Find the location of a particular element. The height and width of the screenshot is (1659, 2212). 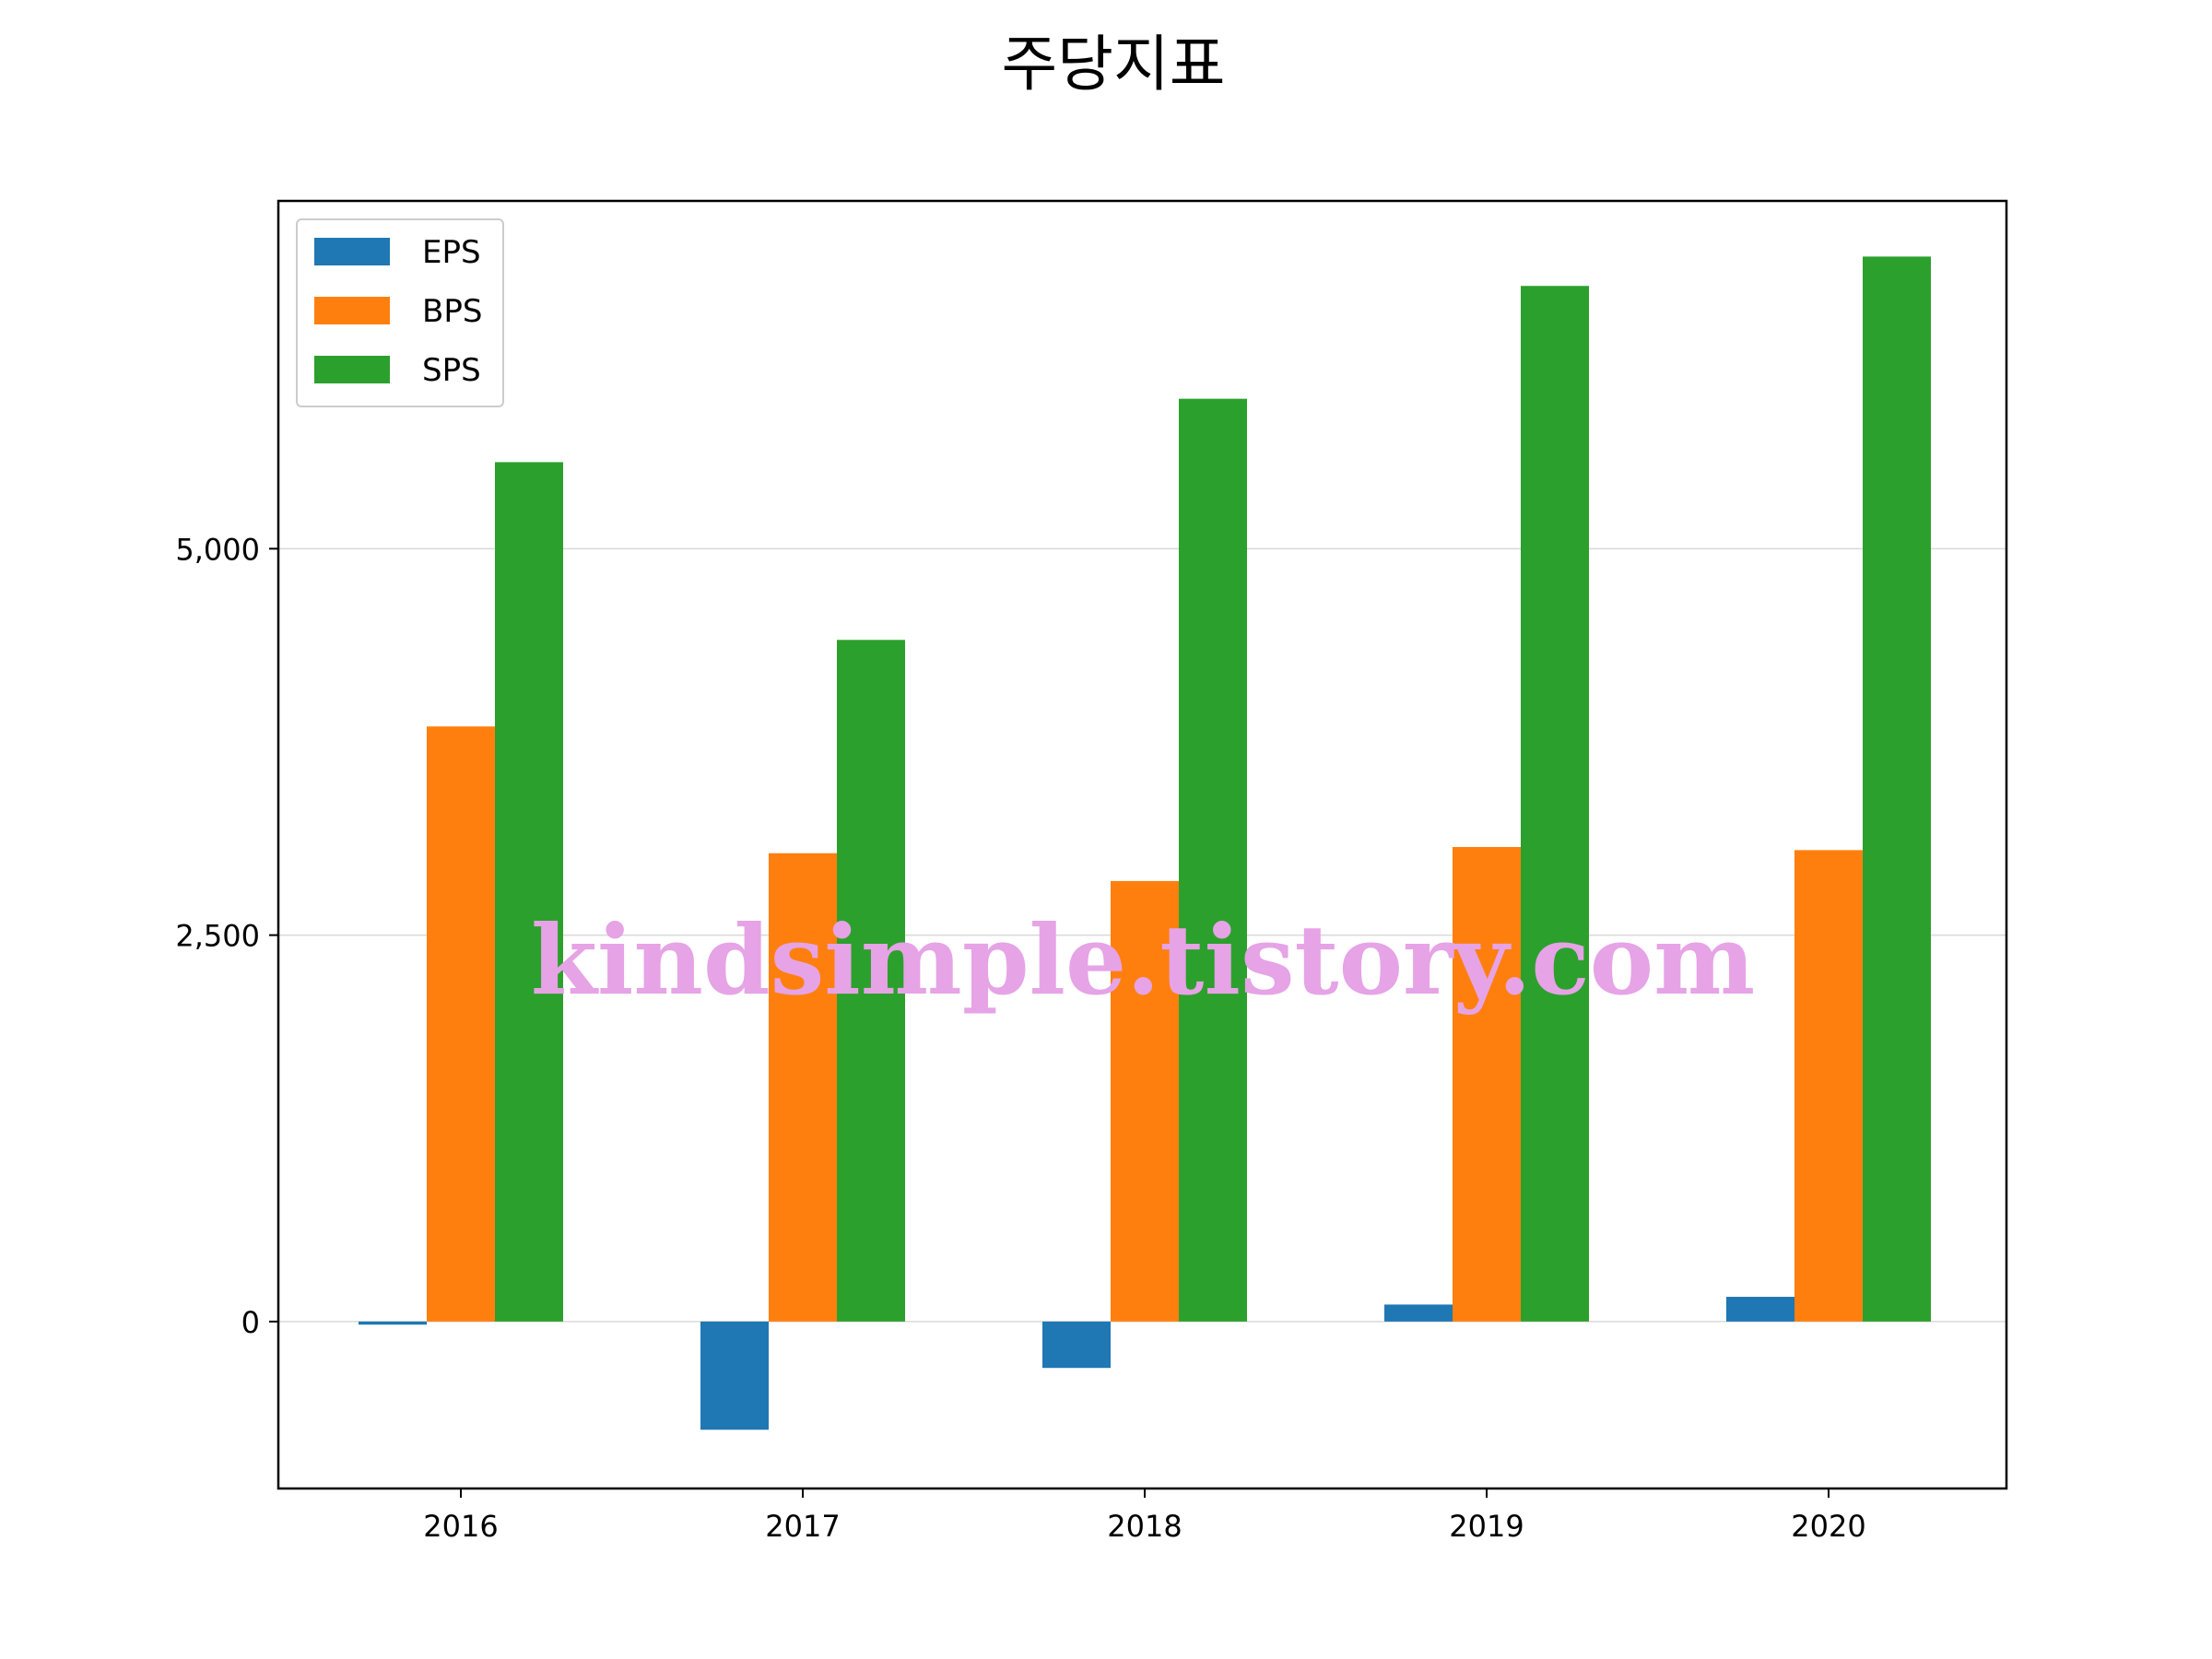

bar-bps-2019 is located at coordinates (1487, 1084).